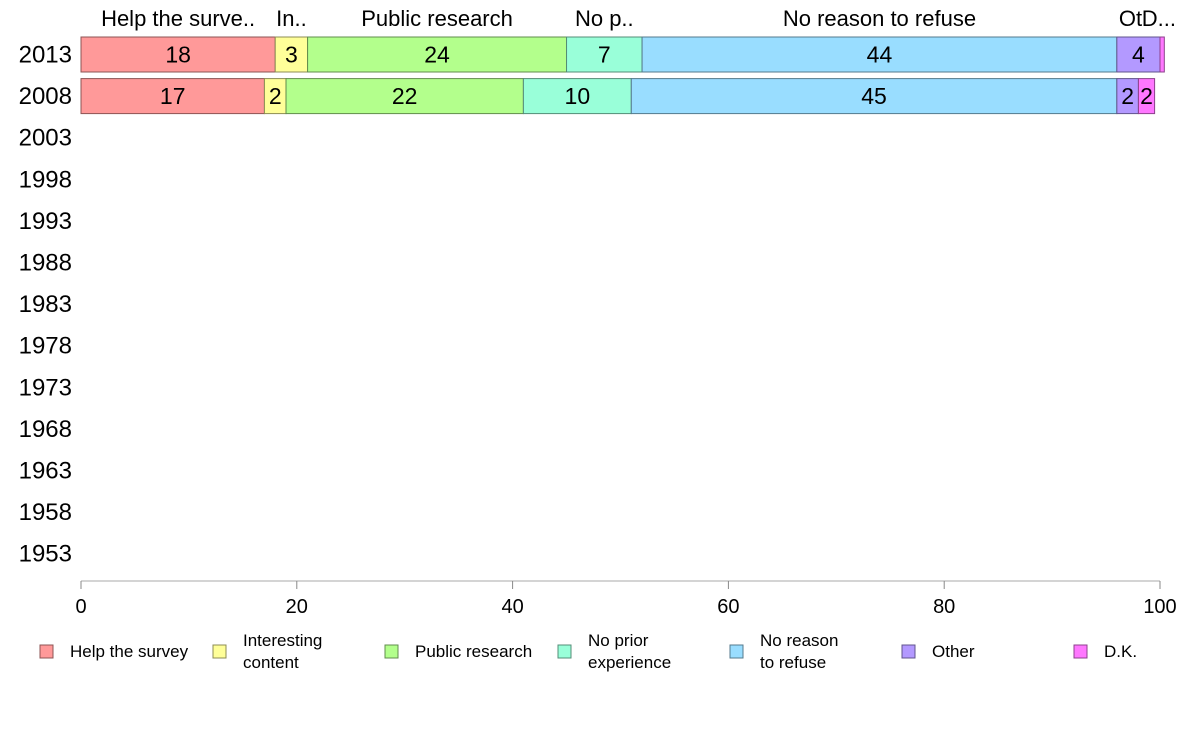  Describe the element at coordinates (1127, 96) in the screenshot. I see `data-label-2008-5: 2` at that location.